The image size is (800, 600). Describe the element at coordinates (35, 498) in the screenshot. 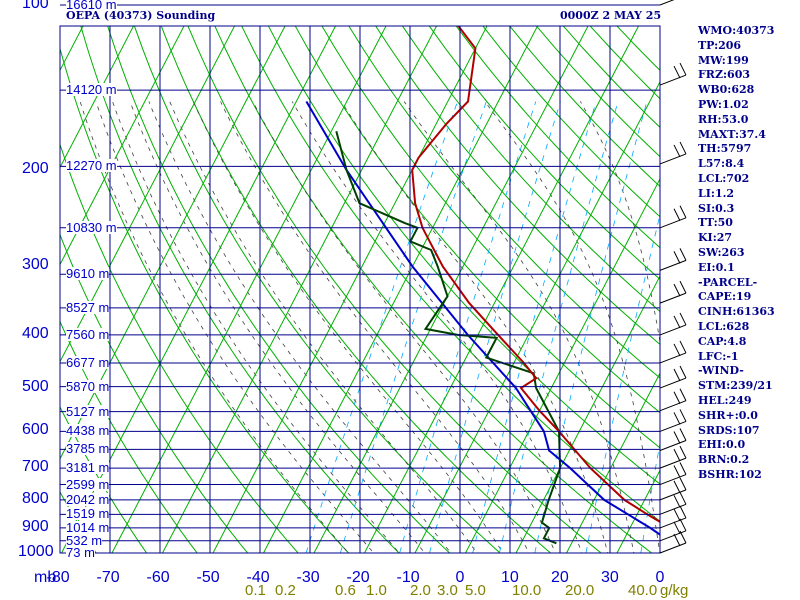

I see `pressure-tick-label: 800` at that location.